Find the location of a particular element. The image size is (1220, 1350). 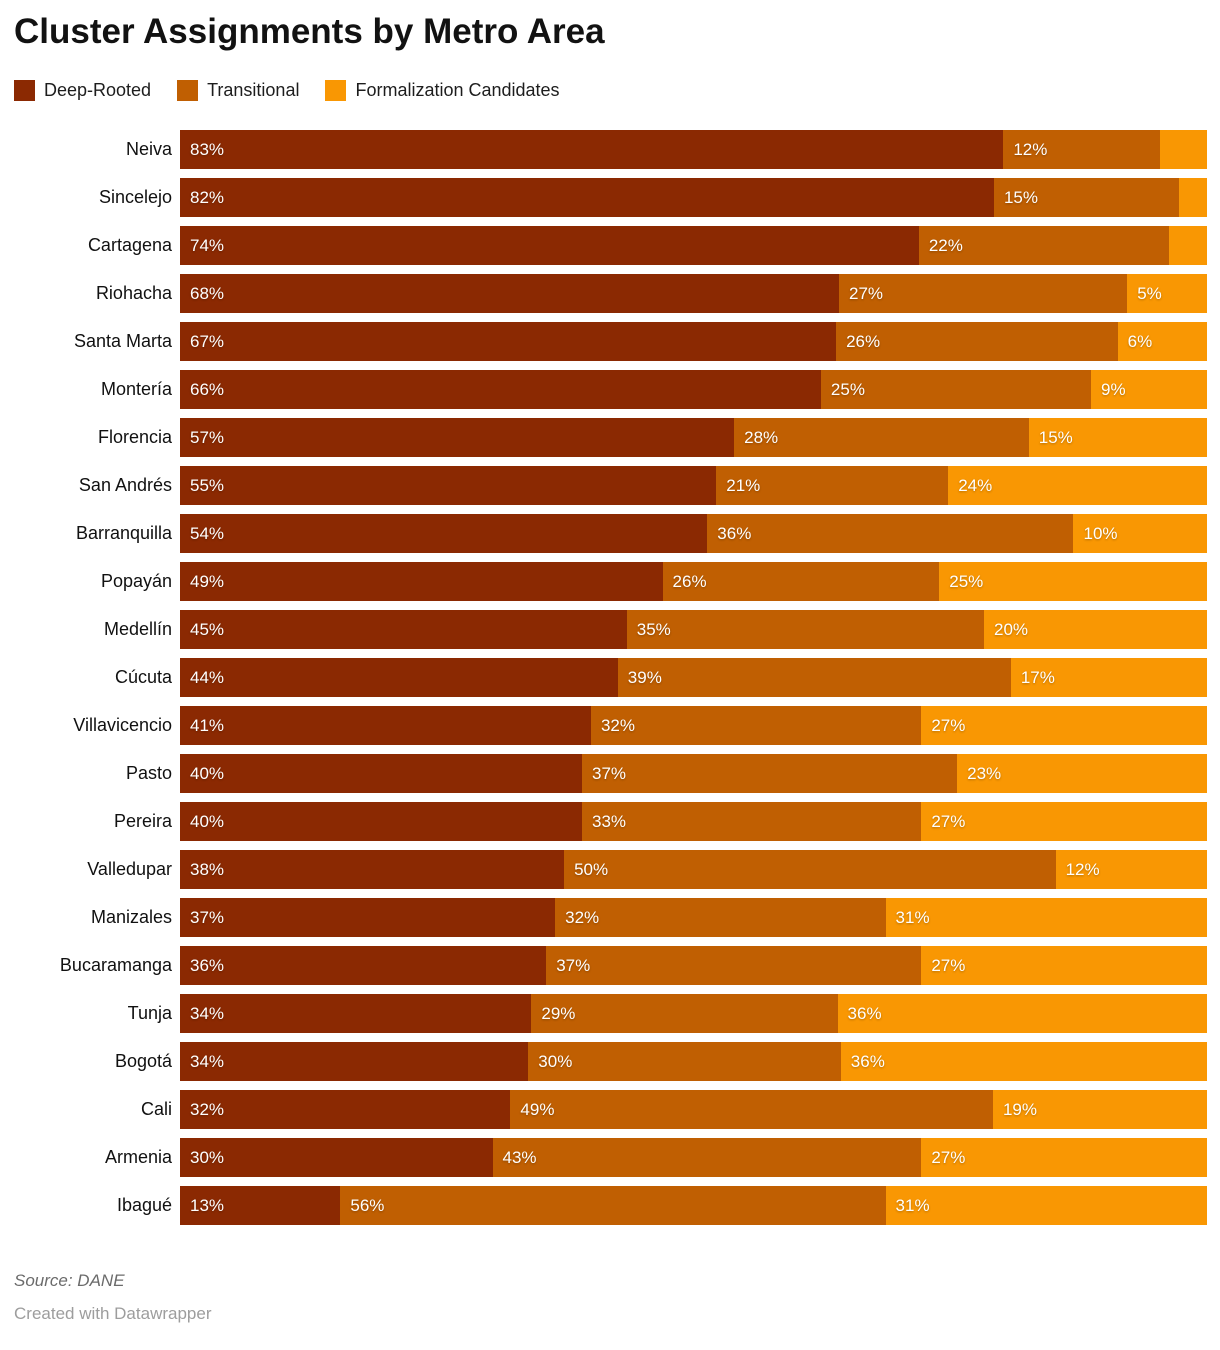

bar-segment-deep-rooted: 55% is located at coordinates (448, 486).